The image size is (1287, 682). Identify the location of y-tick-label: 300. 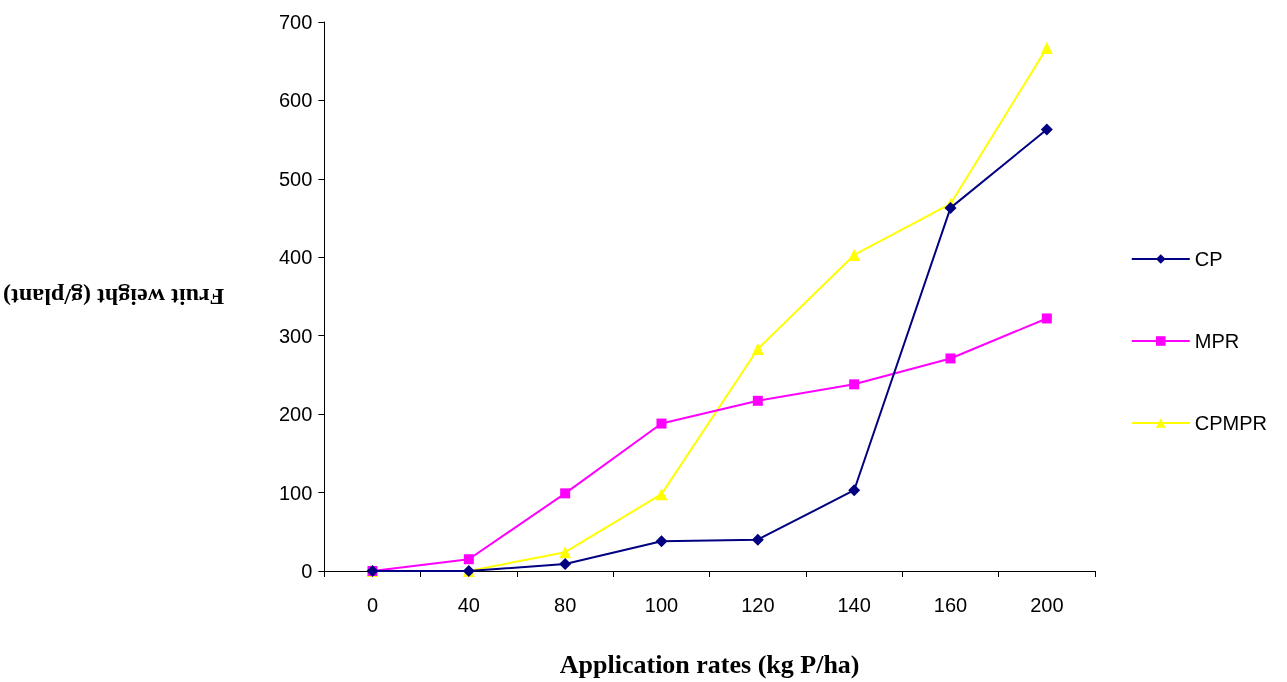
(295, 335).